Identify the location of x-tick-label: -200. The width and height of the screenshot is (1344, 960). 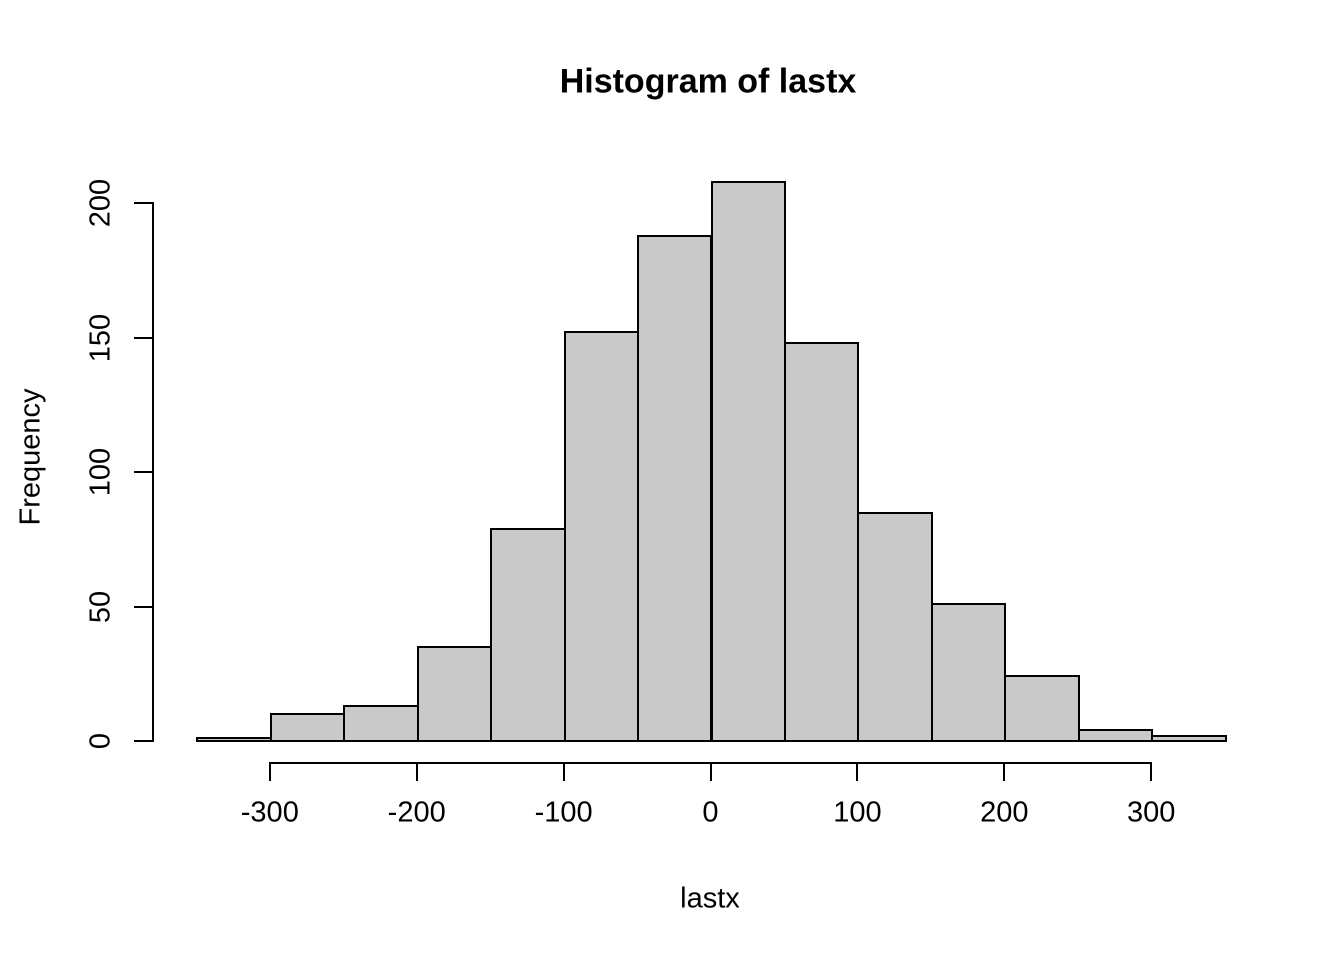
(416, 812).